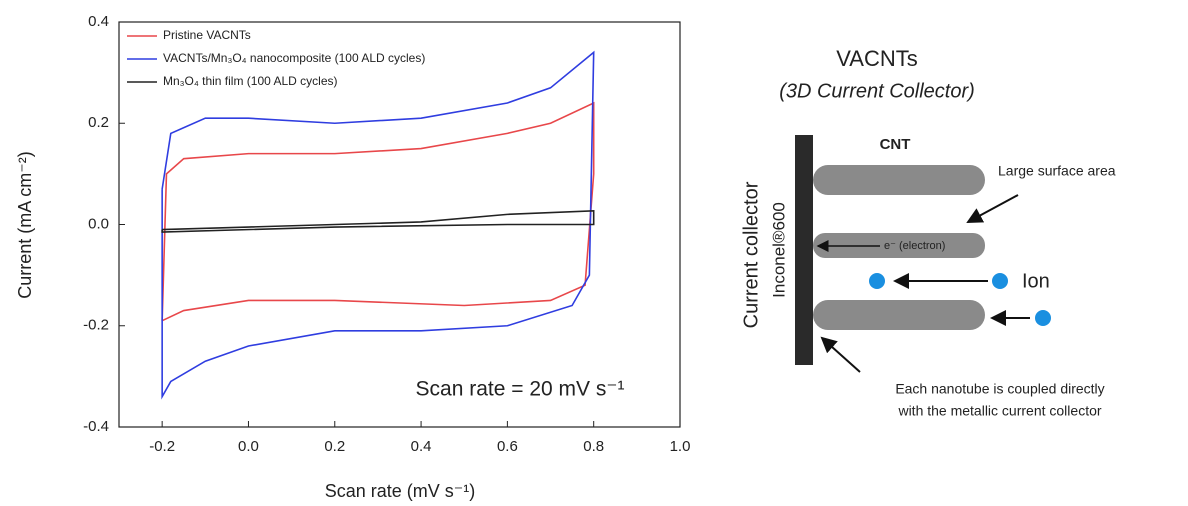  Describe the element at coordinates (98, 21) in the screenshot. I see `y-tick-label: 0.4` at that location.